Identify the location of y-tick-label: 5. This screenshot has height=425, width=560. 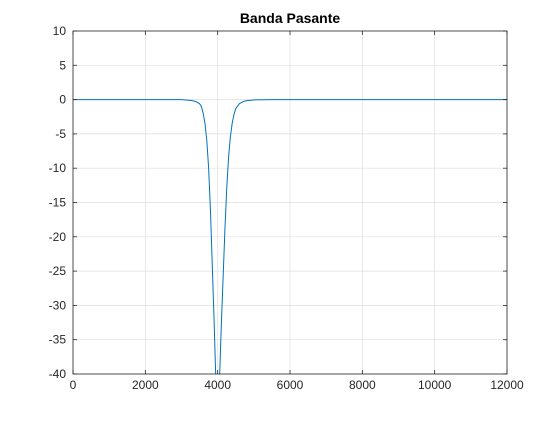
(62, 65).